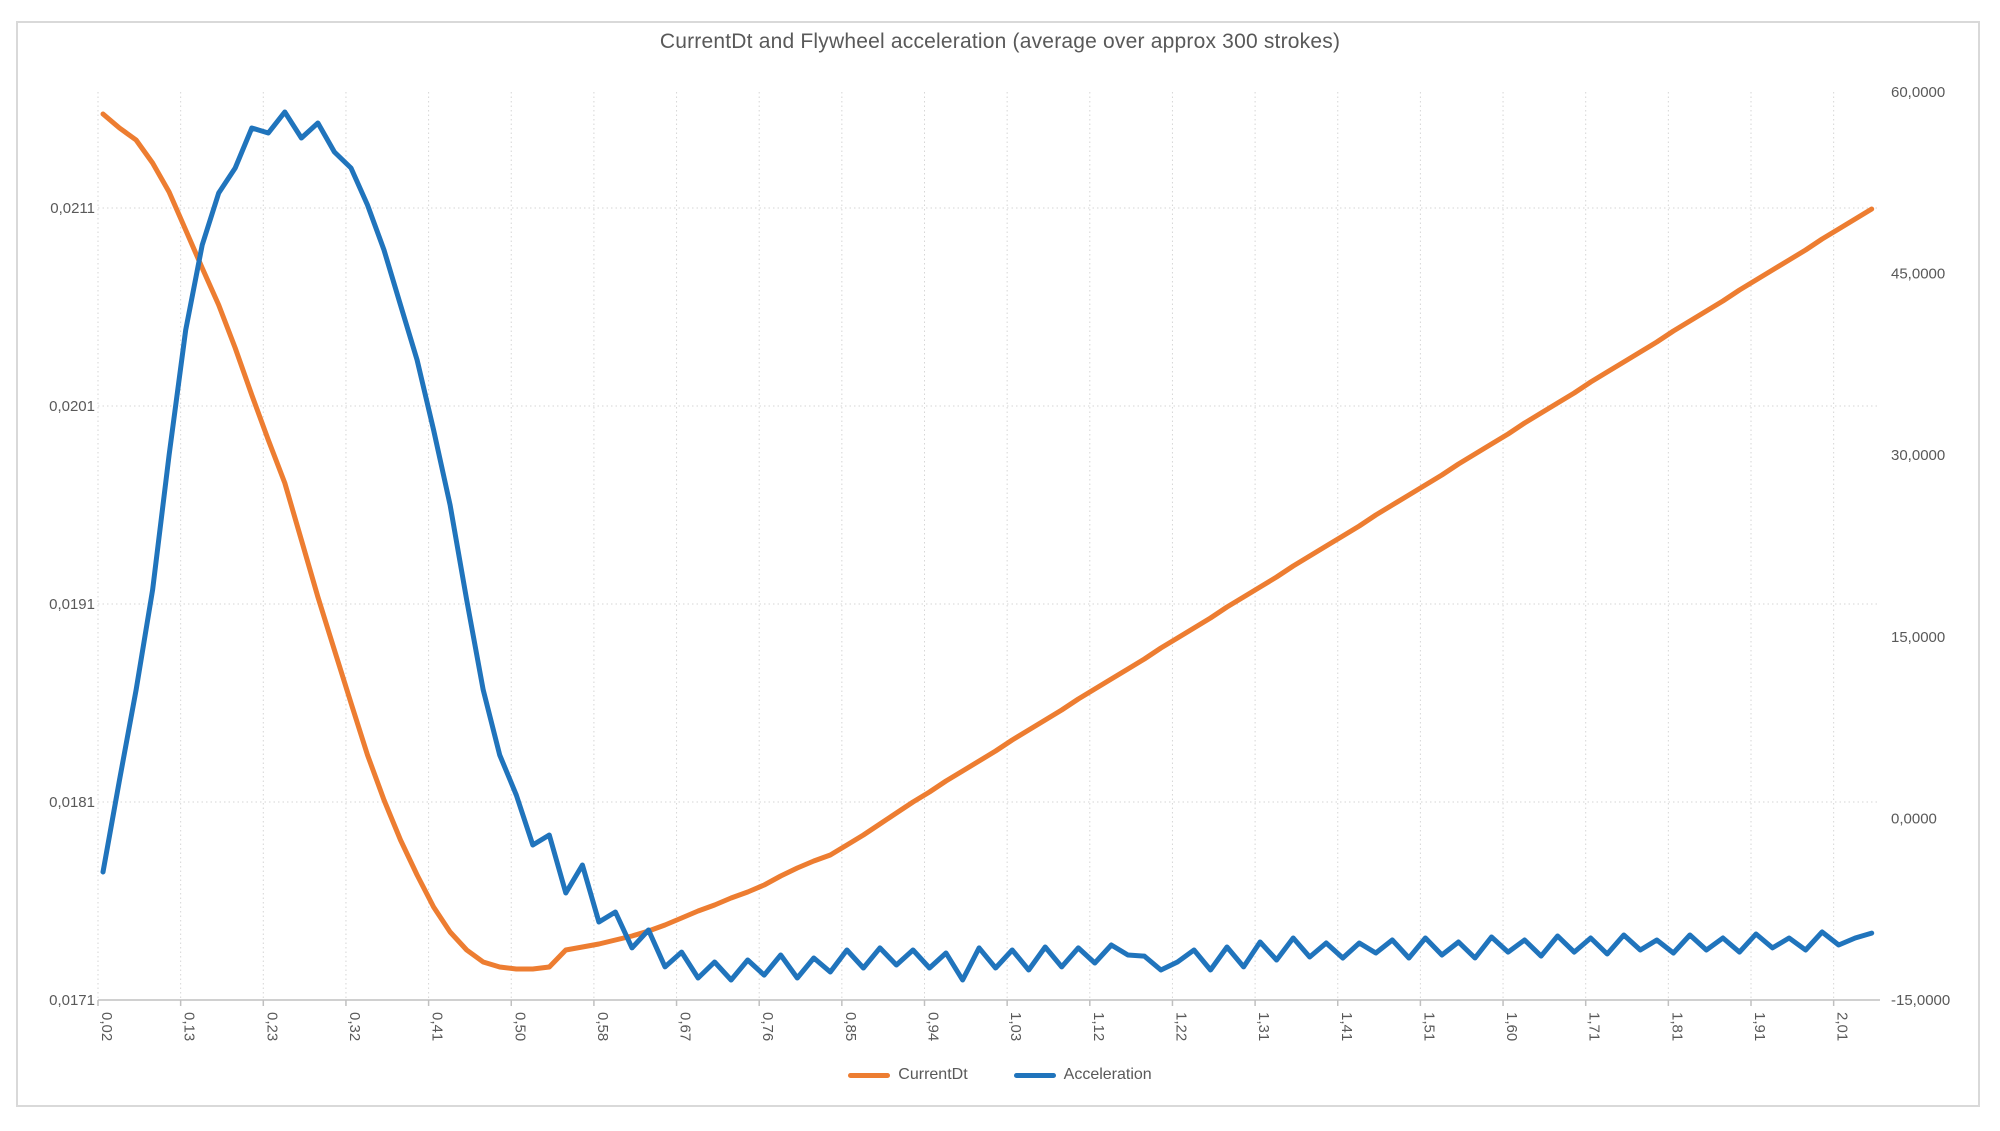 The image size is (2000, 1131). Describe the element at coordinates (1918, 637) in the screenshot. I see `svg-text: 15,0000` at that location.